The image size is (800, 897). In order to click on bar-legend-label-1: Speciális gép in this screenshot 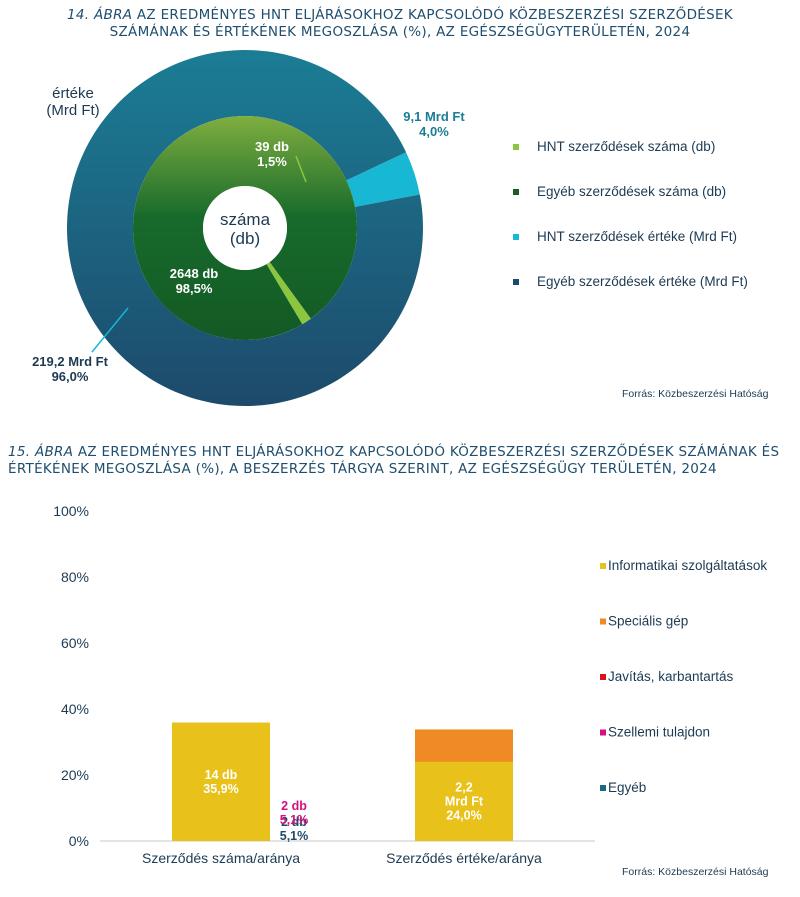, I will do `click(648, 621)`.